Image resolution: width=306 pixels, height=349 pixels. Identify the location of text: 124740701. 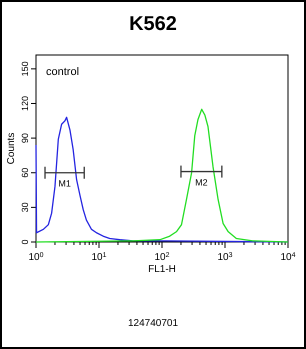
(153, 323).